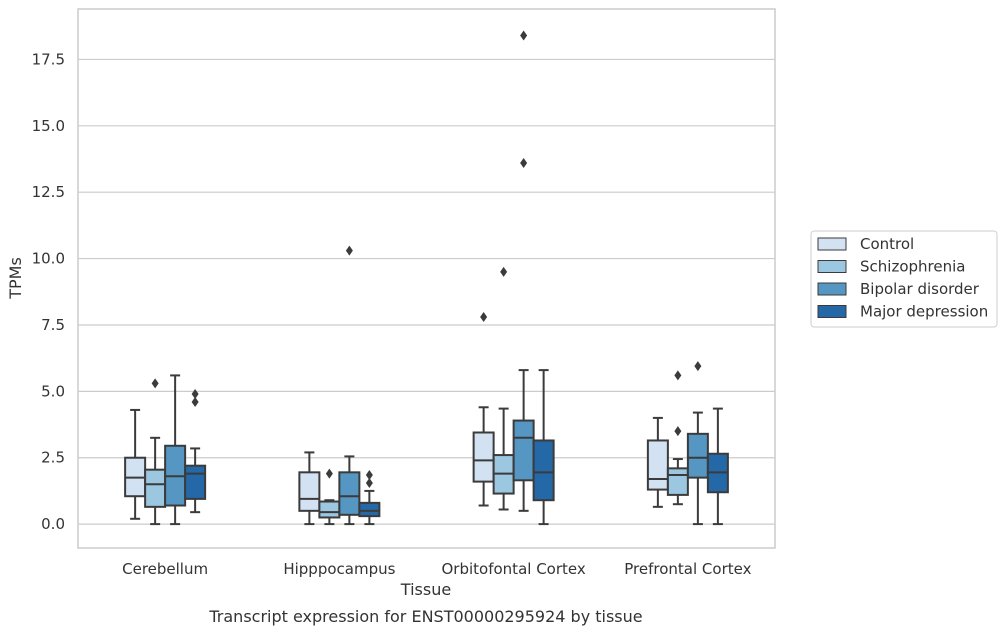 This screenshot has height=634, width=1007. I want to click on y-axis-label: TPMs, so click(15, 278).